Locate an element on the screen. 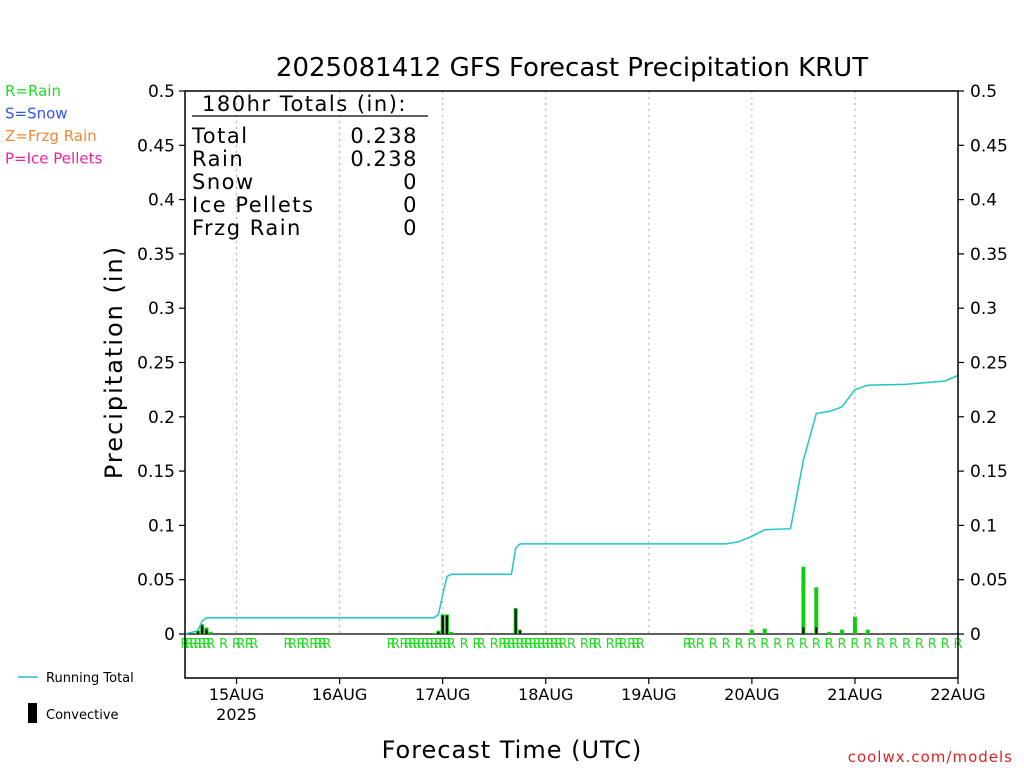  x-tick-label: 15AUG is located at coordinates (236, 694).